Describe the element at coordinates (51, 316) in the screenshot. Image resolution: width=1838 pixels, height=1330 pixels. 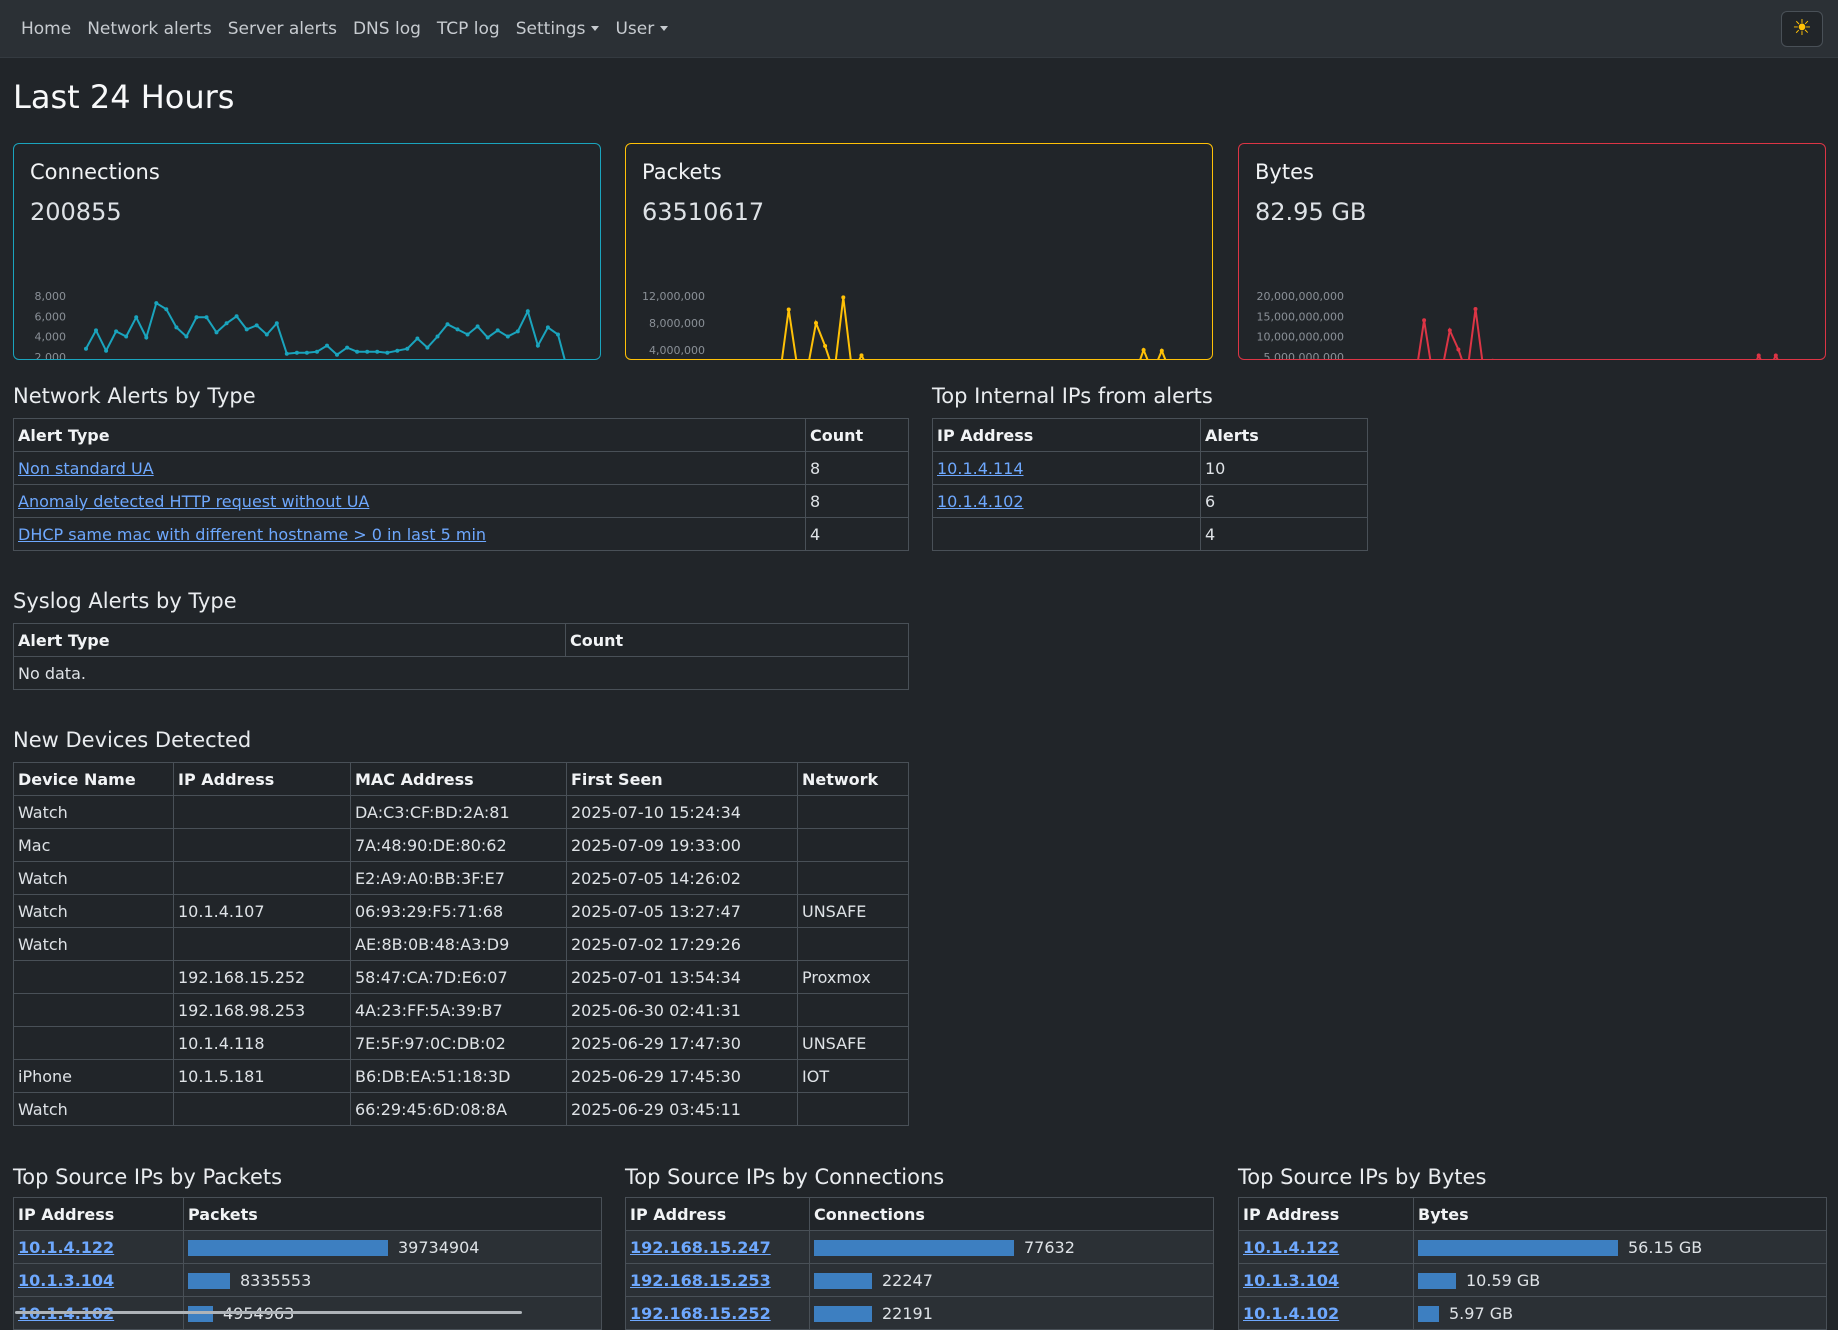
I see `y-tick-label: 6,000` at that location.